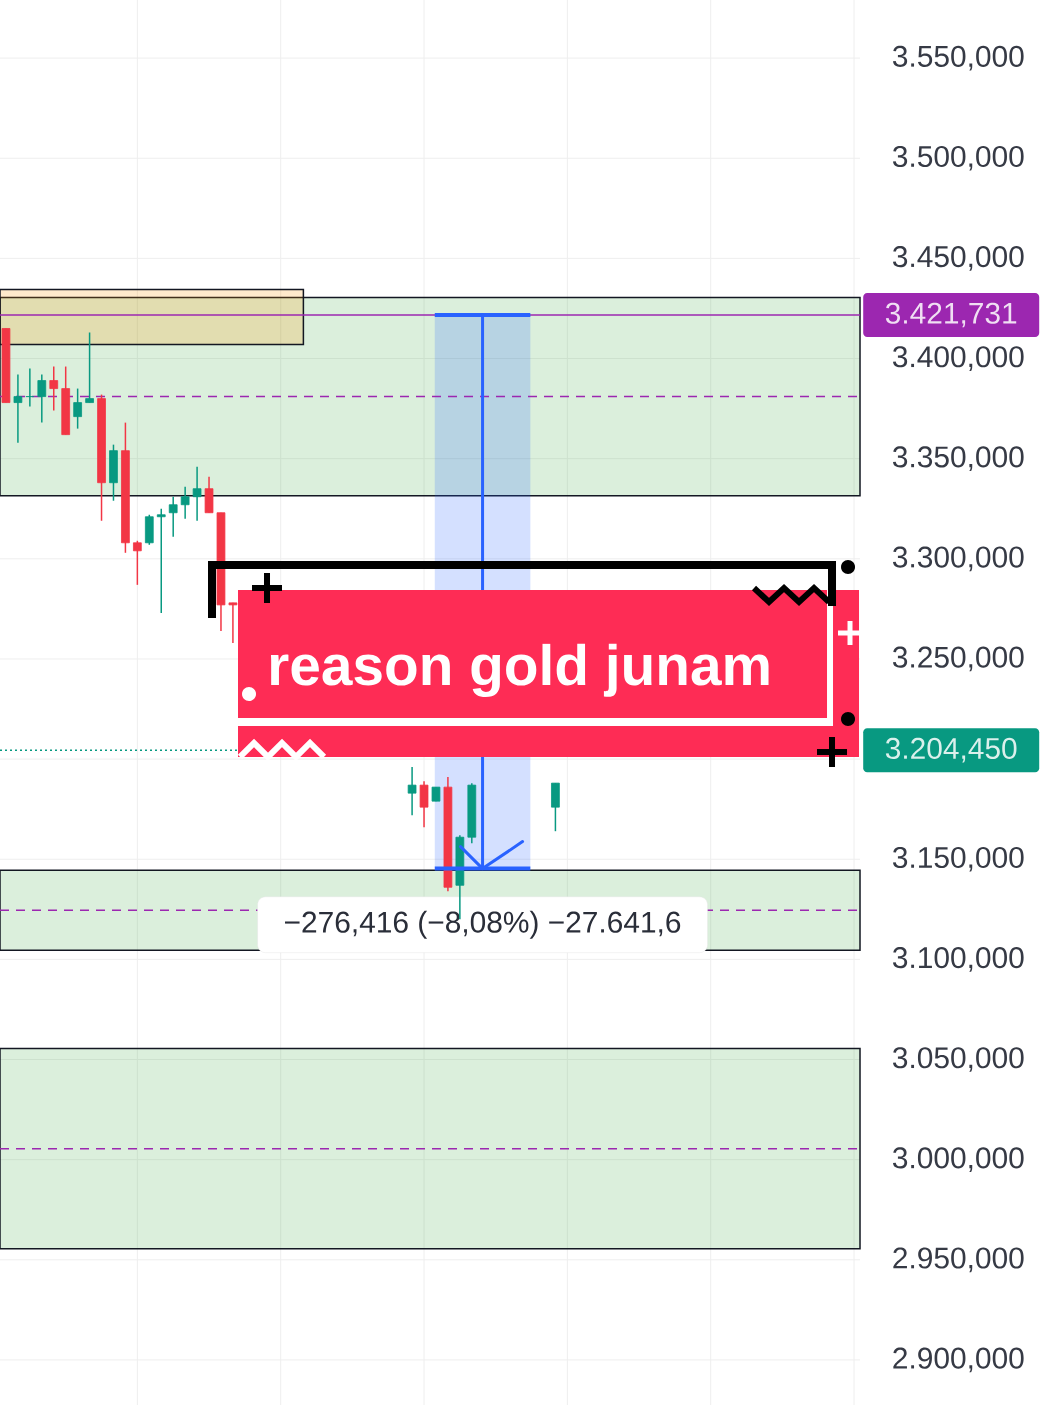 This screenshot has width=1053, height=1405. Describe the element at coordinates (958, 158) in the screenshot. I see `y-tick-label: 3.500,000` at that location.